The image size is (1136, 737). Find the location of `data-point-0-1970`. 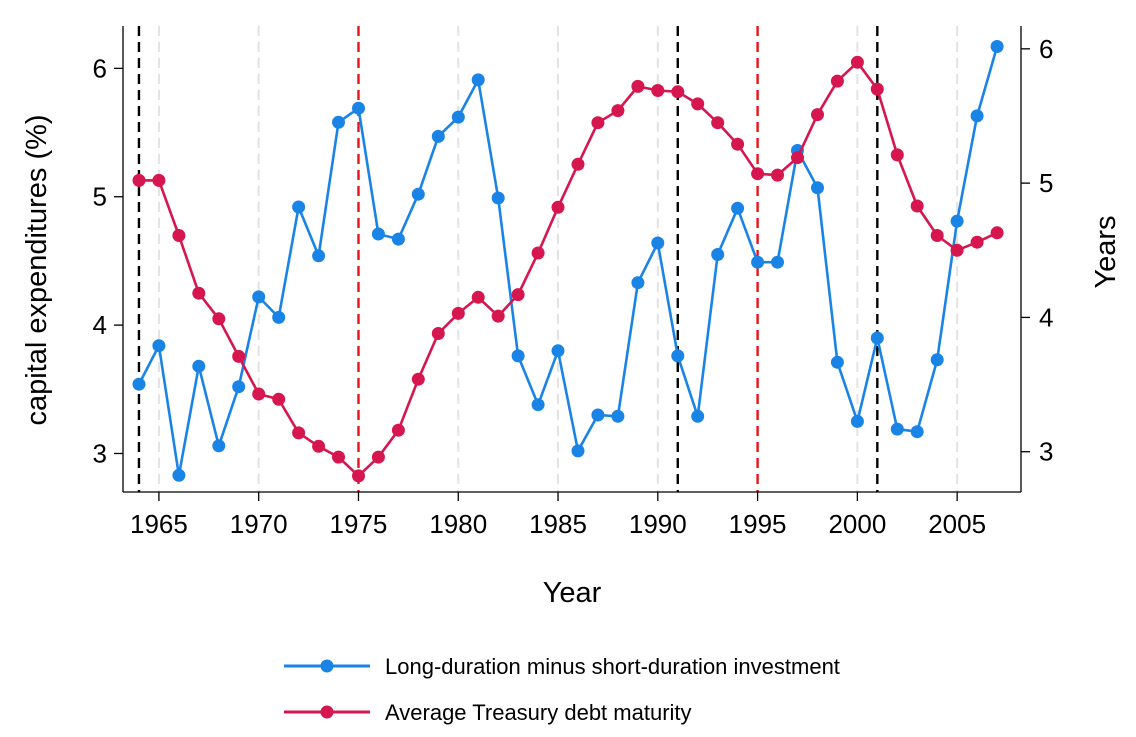

data-point-0-1970 is located at coordinates (259, 297).